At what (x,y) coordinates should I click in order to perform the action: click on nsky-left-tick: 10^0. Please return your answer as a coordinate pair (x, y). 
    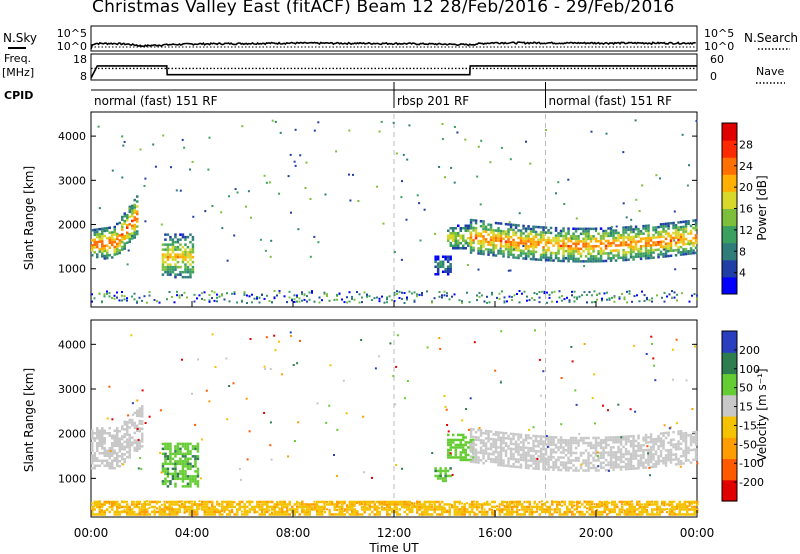
    Looking at the image, I should click on (72, 46).